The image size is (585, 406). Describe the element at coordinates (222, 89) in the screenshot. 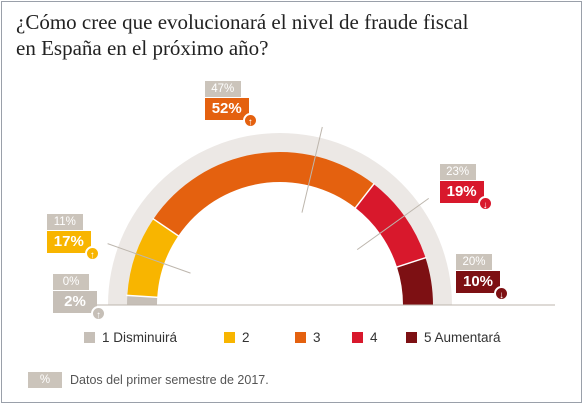

I see `previous-value-label: 47%` at that location.